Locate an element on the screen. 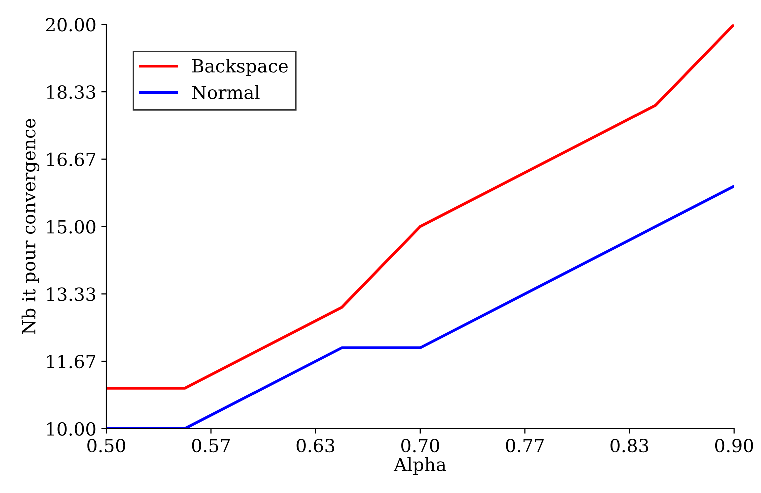 This screenshot has width=761, height=493. y-tick-label: 10.00 is located at coordinates (71, 429).